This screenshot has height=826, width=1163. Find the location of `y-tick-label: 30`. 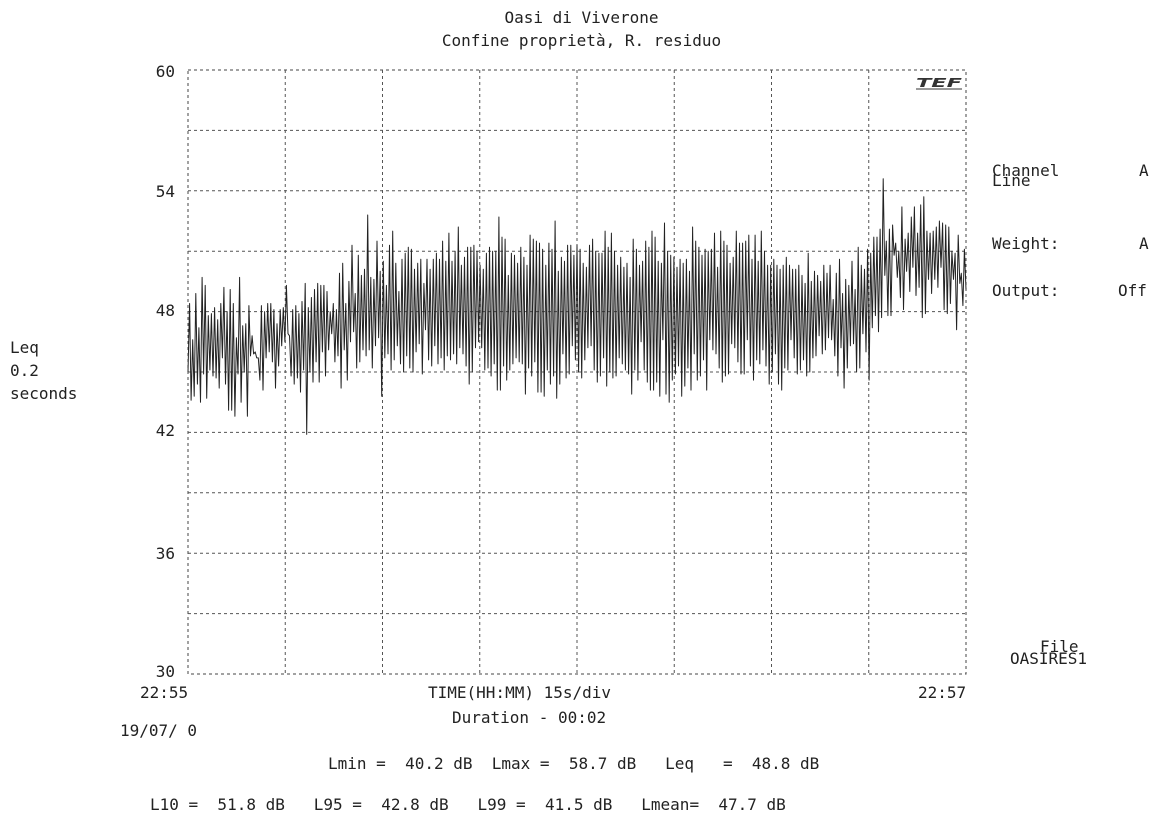

y-tick-label: 30 is located at coordinates (165, 671).